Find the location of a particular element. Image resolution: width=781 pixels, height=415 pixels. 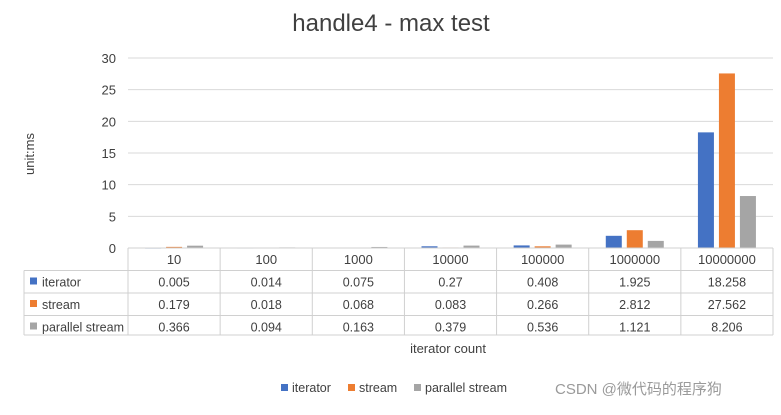

legend-label: parallel stream is located at coordinates (466, 388).